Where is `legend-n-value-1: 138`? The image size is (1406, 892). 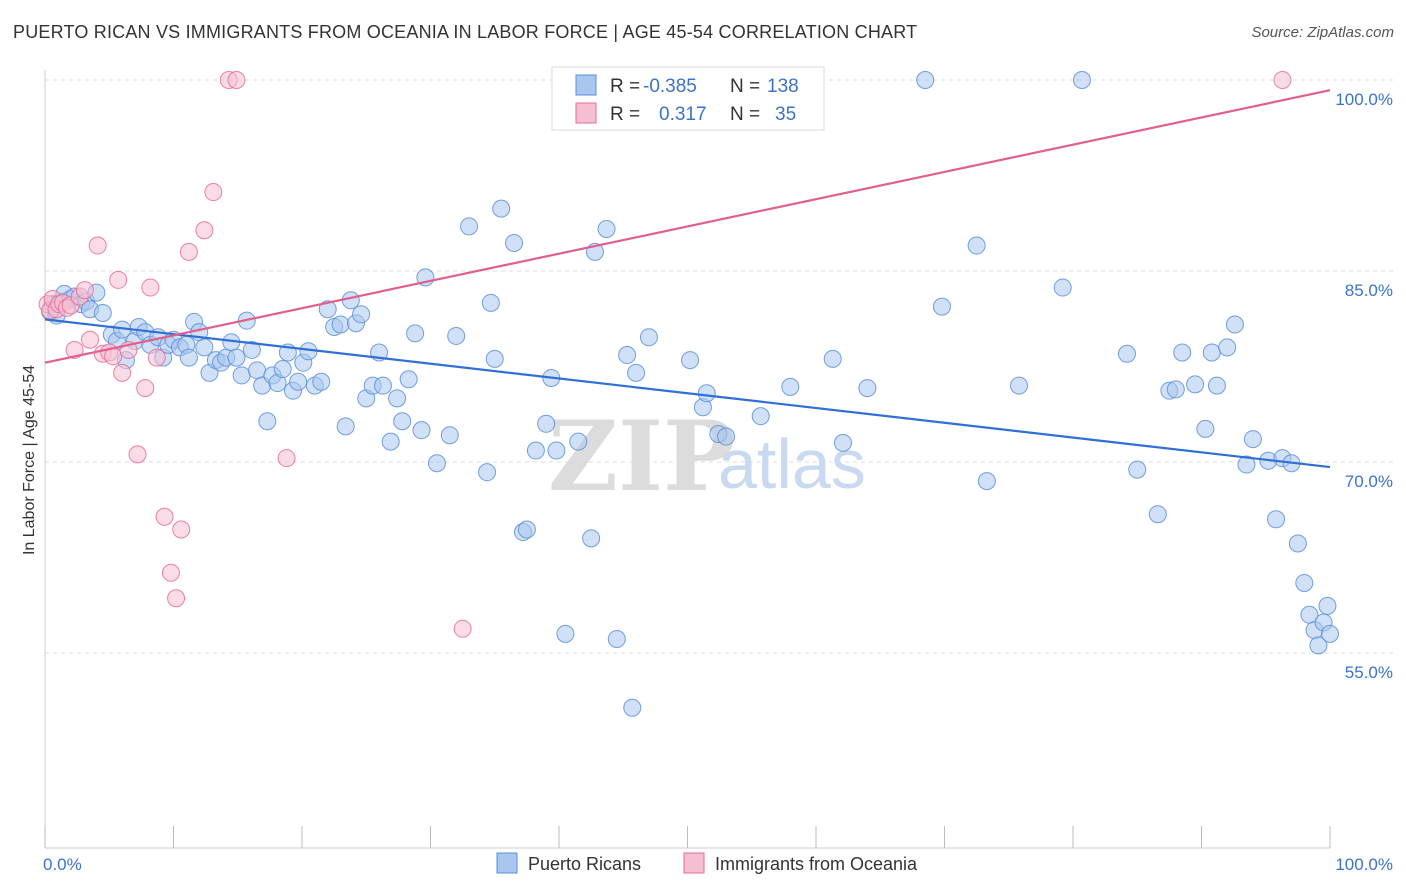
legend-n-value-1: 138 is located at coordinates (783, 86).